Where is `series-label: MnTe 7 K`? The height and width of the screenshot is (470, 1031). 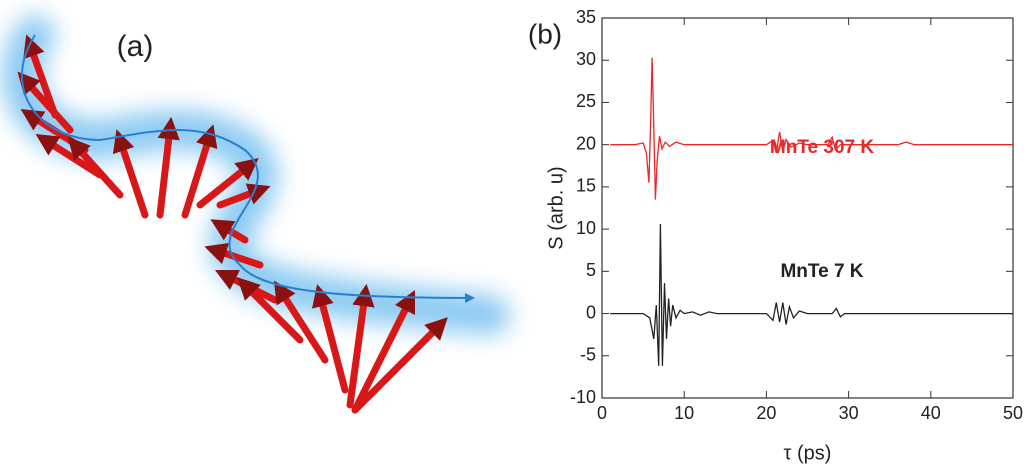
series-label: MnTe 7 K is located at coordinates (821, 271).